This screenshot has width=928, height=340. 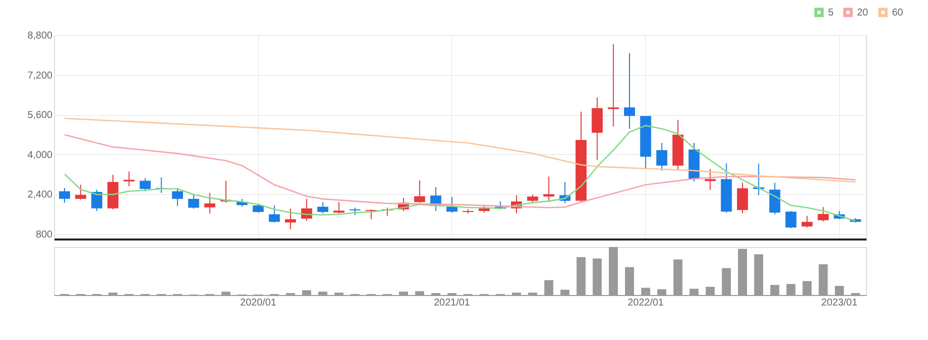 What do you see at coordinates (40, 116) in the screenshot?
I see `y-tick-label: 5,600` at bounding box center [40, 116].